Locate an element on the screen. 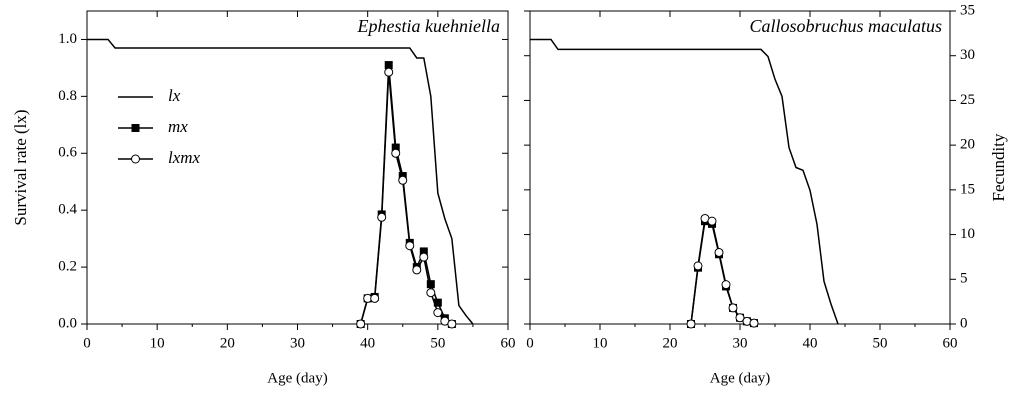  y2-tick-label: 25 is located at coordinates (967, 100).